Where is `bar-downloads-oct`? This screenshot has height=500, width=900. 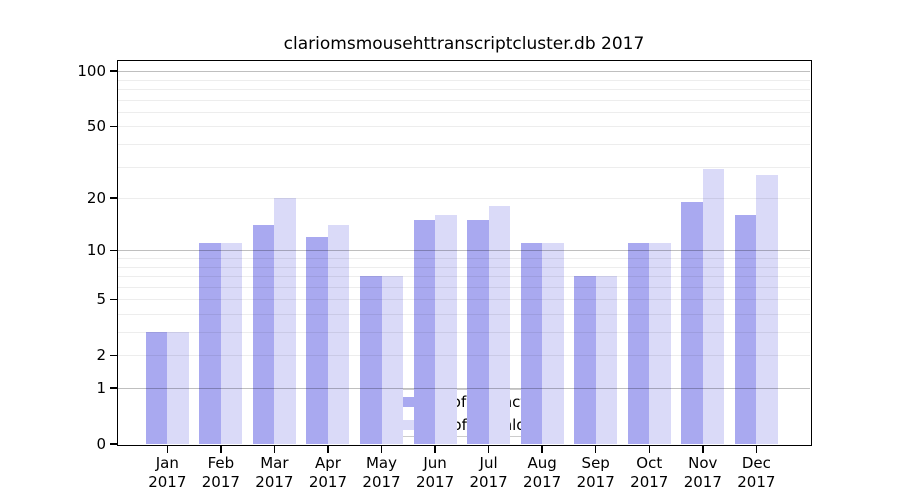
bar-downloads-oct is located at coordinates (660, 343).